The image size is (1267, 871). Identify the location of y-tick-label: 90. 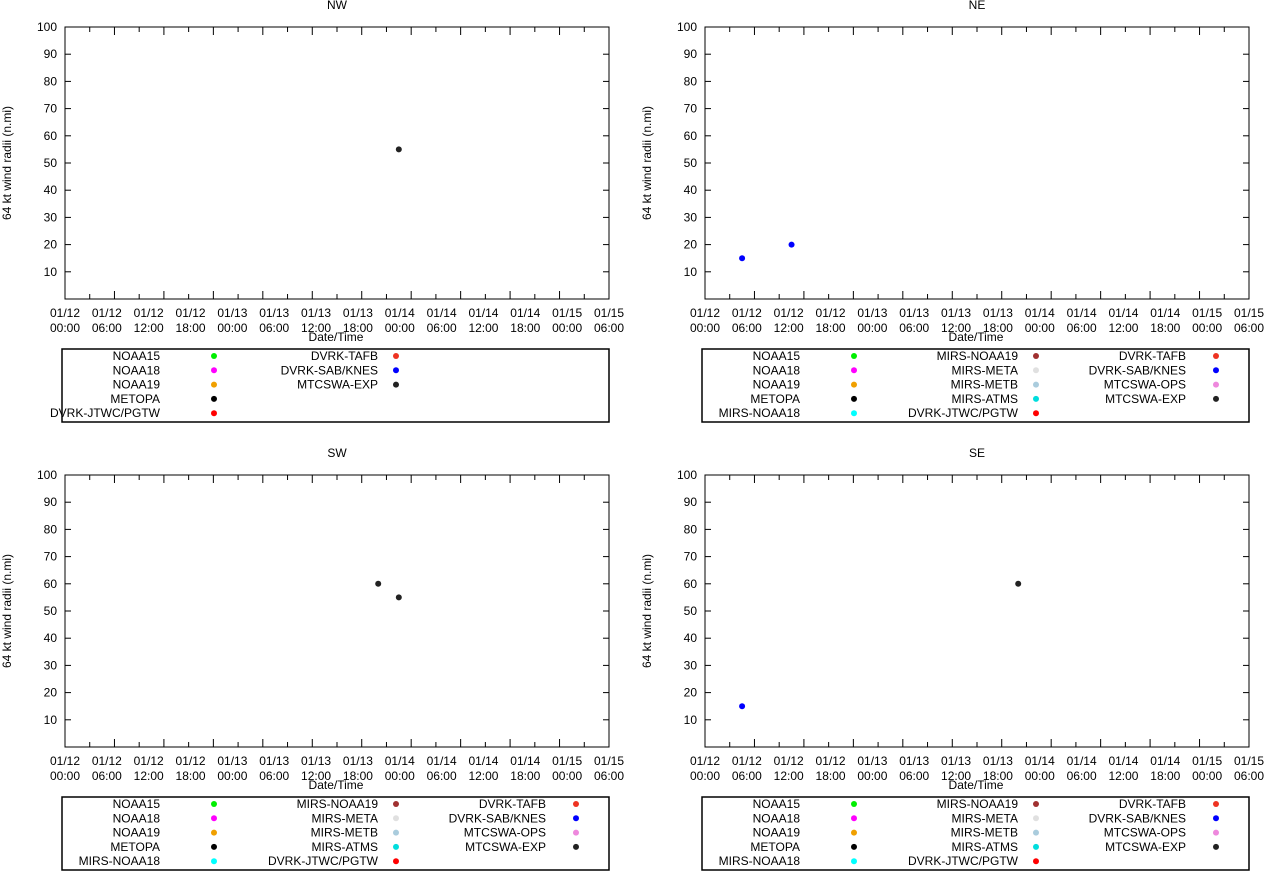
(691, 54).